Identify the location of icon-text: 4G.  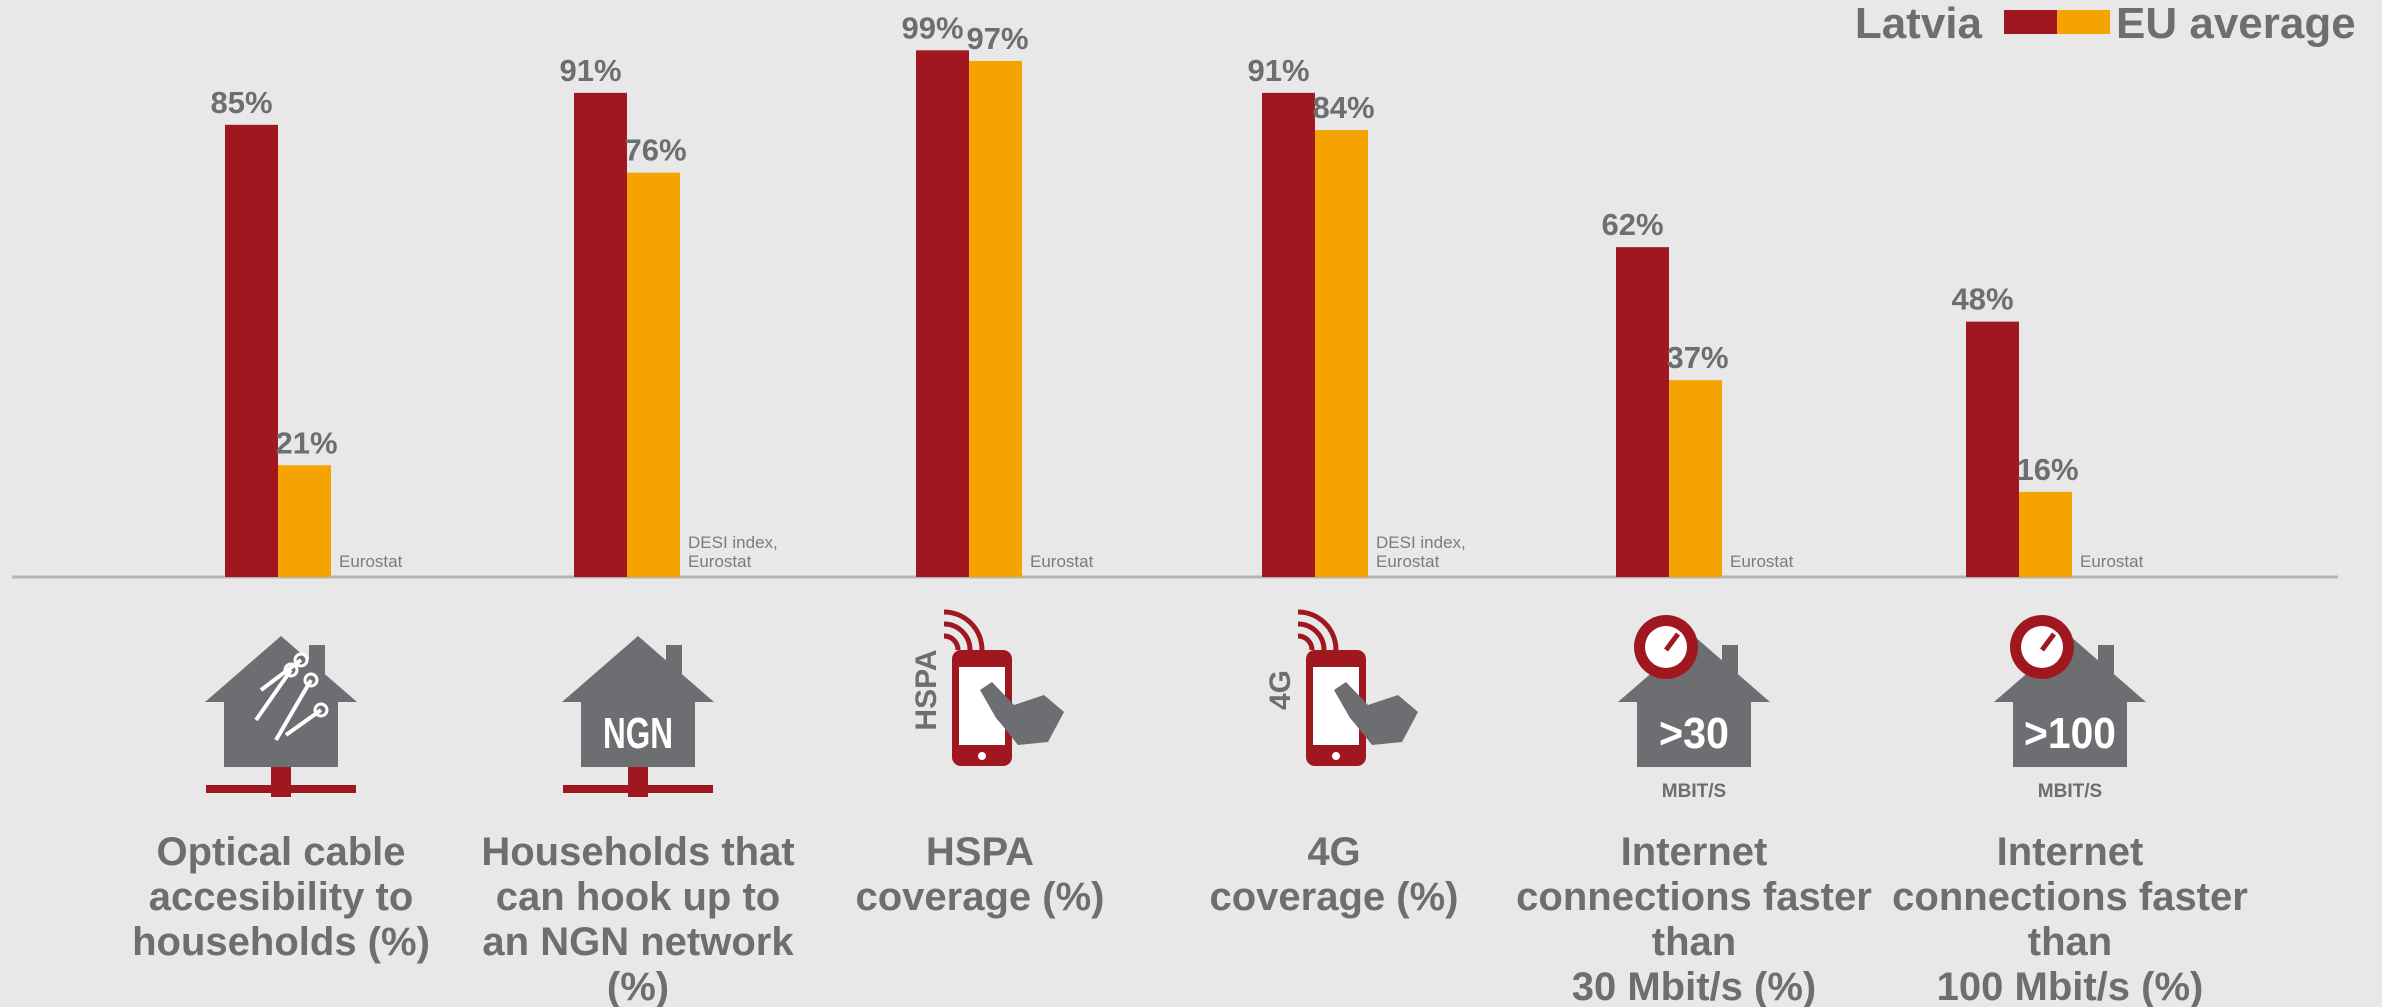
(1280, 690).